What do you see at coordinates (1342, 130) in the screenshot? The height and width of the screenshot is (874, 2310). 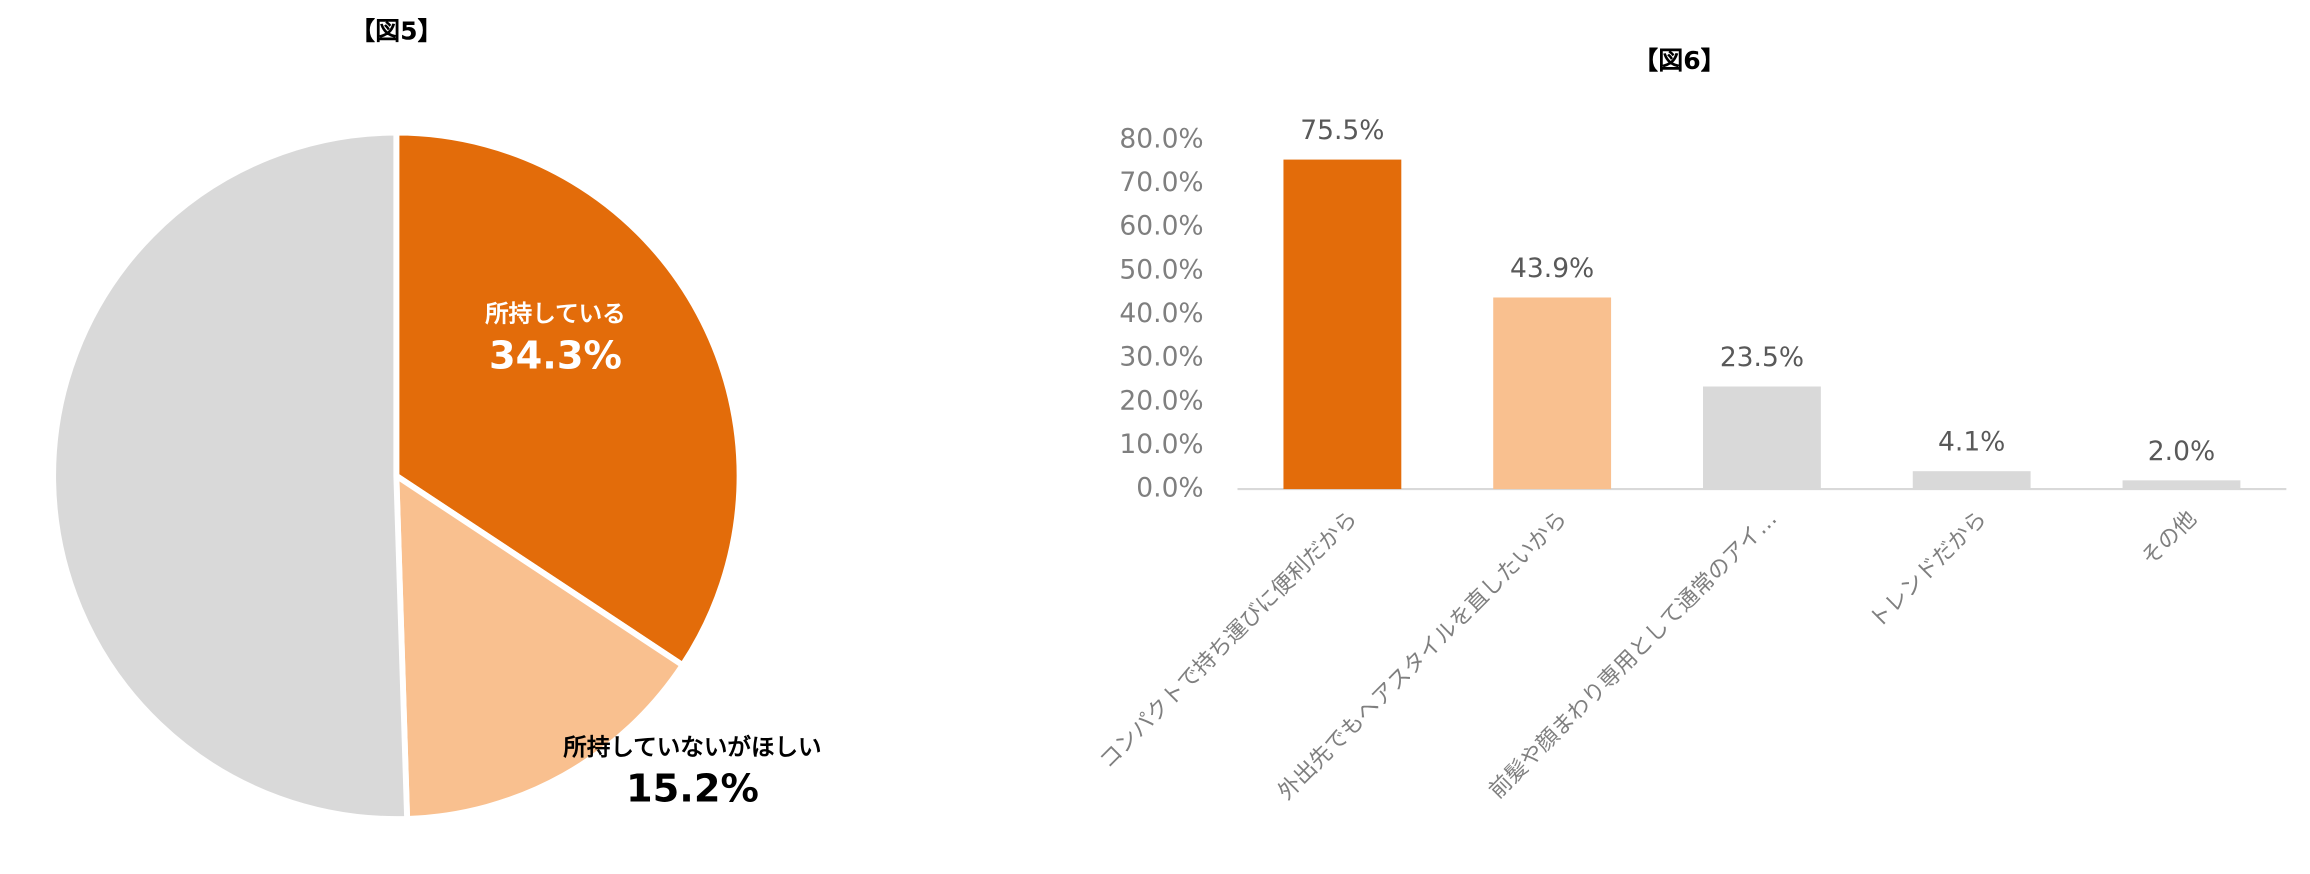 I see `value-label: 75.5%` at bounding box center [1342, 130].